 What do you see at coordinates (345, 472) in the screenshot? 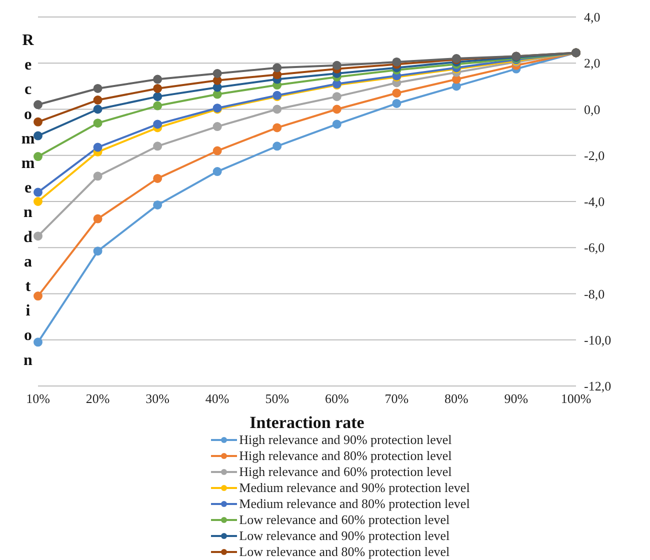
I see `legend-label: High relevance and 60% protection level` at bounding box center [345, 472].